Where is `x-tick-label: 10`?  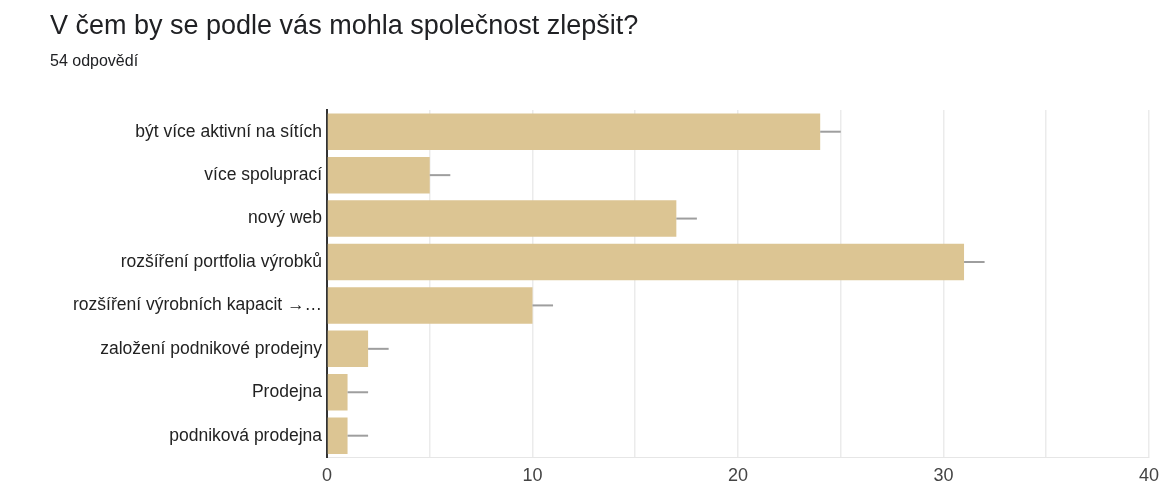 x-tick-label: 10 is located at coordinates (532, 475).